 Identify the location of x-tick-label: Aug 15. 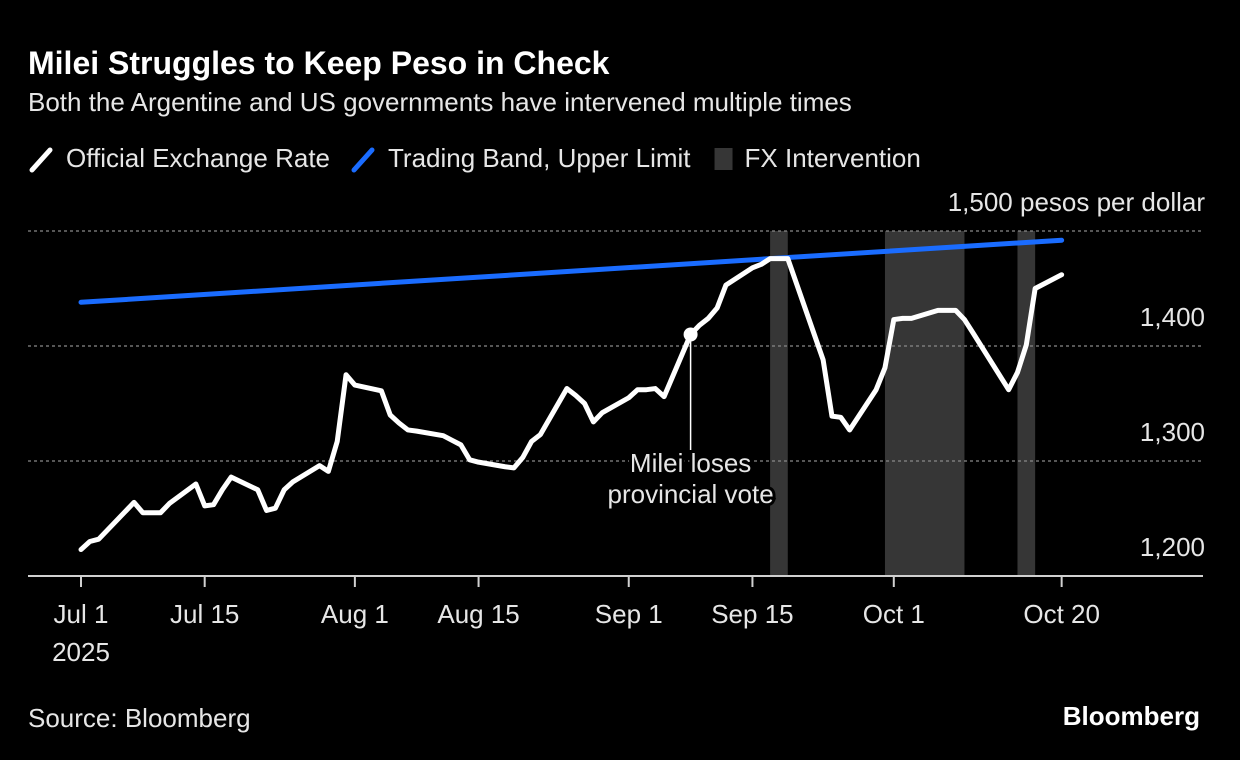
(478, 614).